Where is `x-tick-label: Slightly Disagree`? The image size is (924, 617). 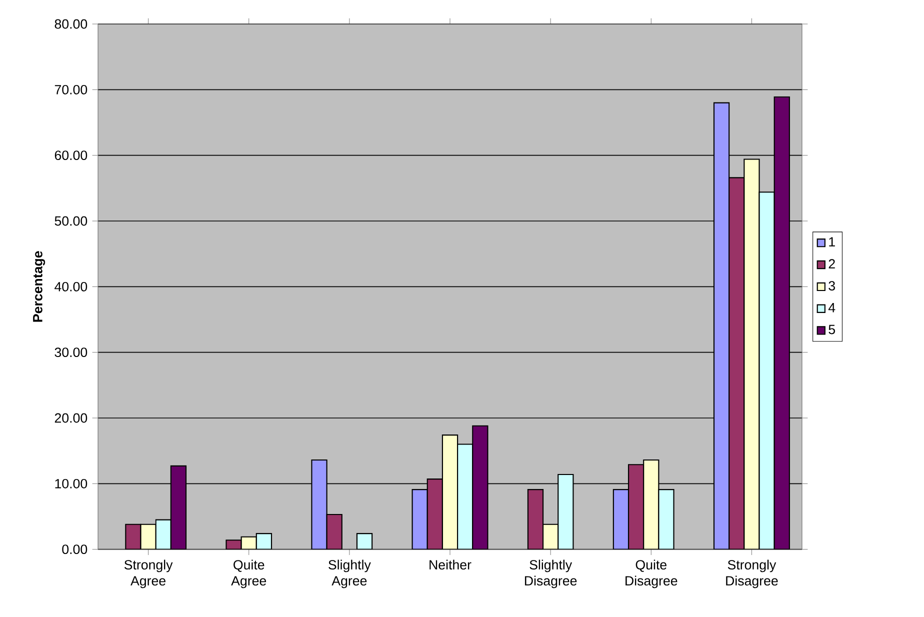 x-tick-label: Slightly Disagree is located at coordinates (550, 574).